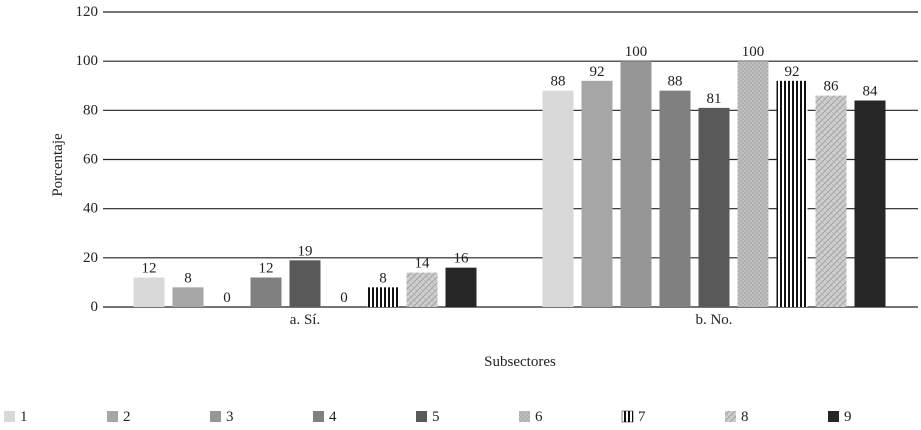  Describe the element at coordinates (149, 269) in the screenshot. I see `data-label-si-1: 12` at that location.